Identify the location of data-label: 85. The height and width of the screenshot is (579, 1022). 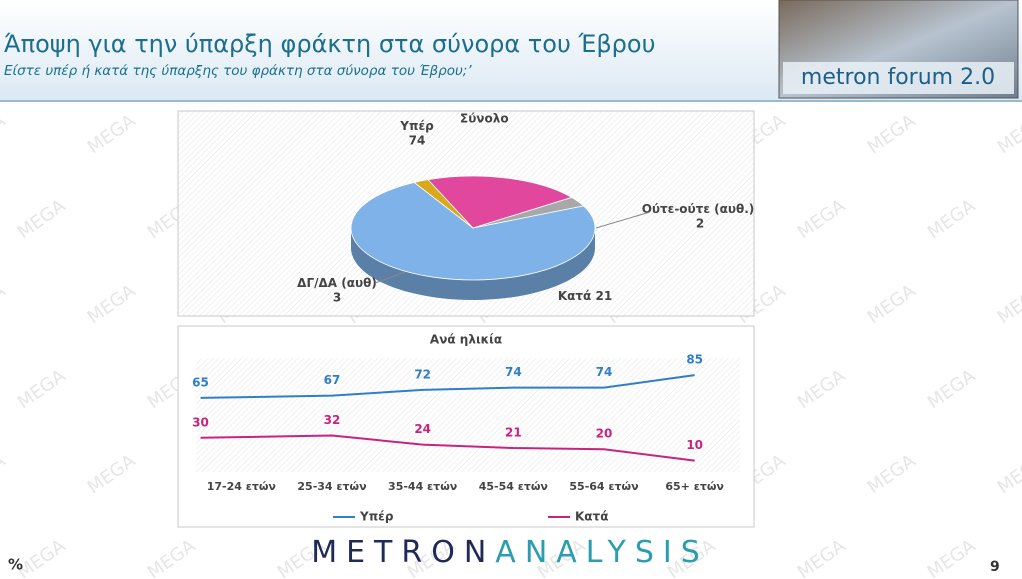
(694, 360).